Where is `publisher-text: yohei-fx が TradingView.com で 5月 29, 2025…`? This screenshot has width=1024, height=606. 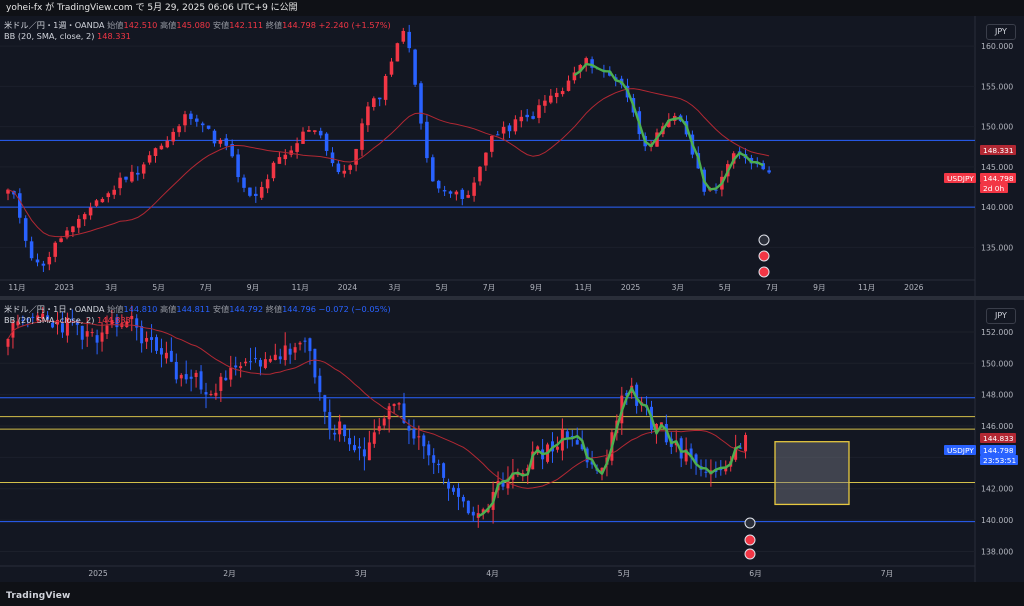
publisher-text: yohei-fx が TradingView.com で 5月 29, 2025… is located at coordinates (152, 8).